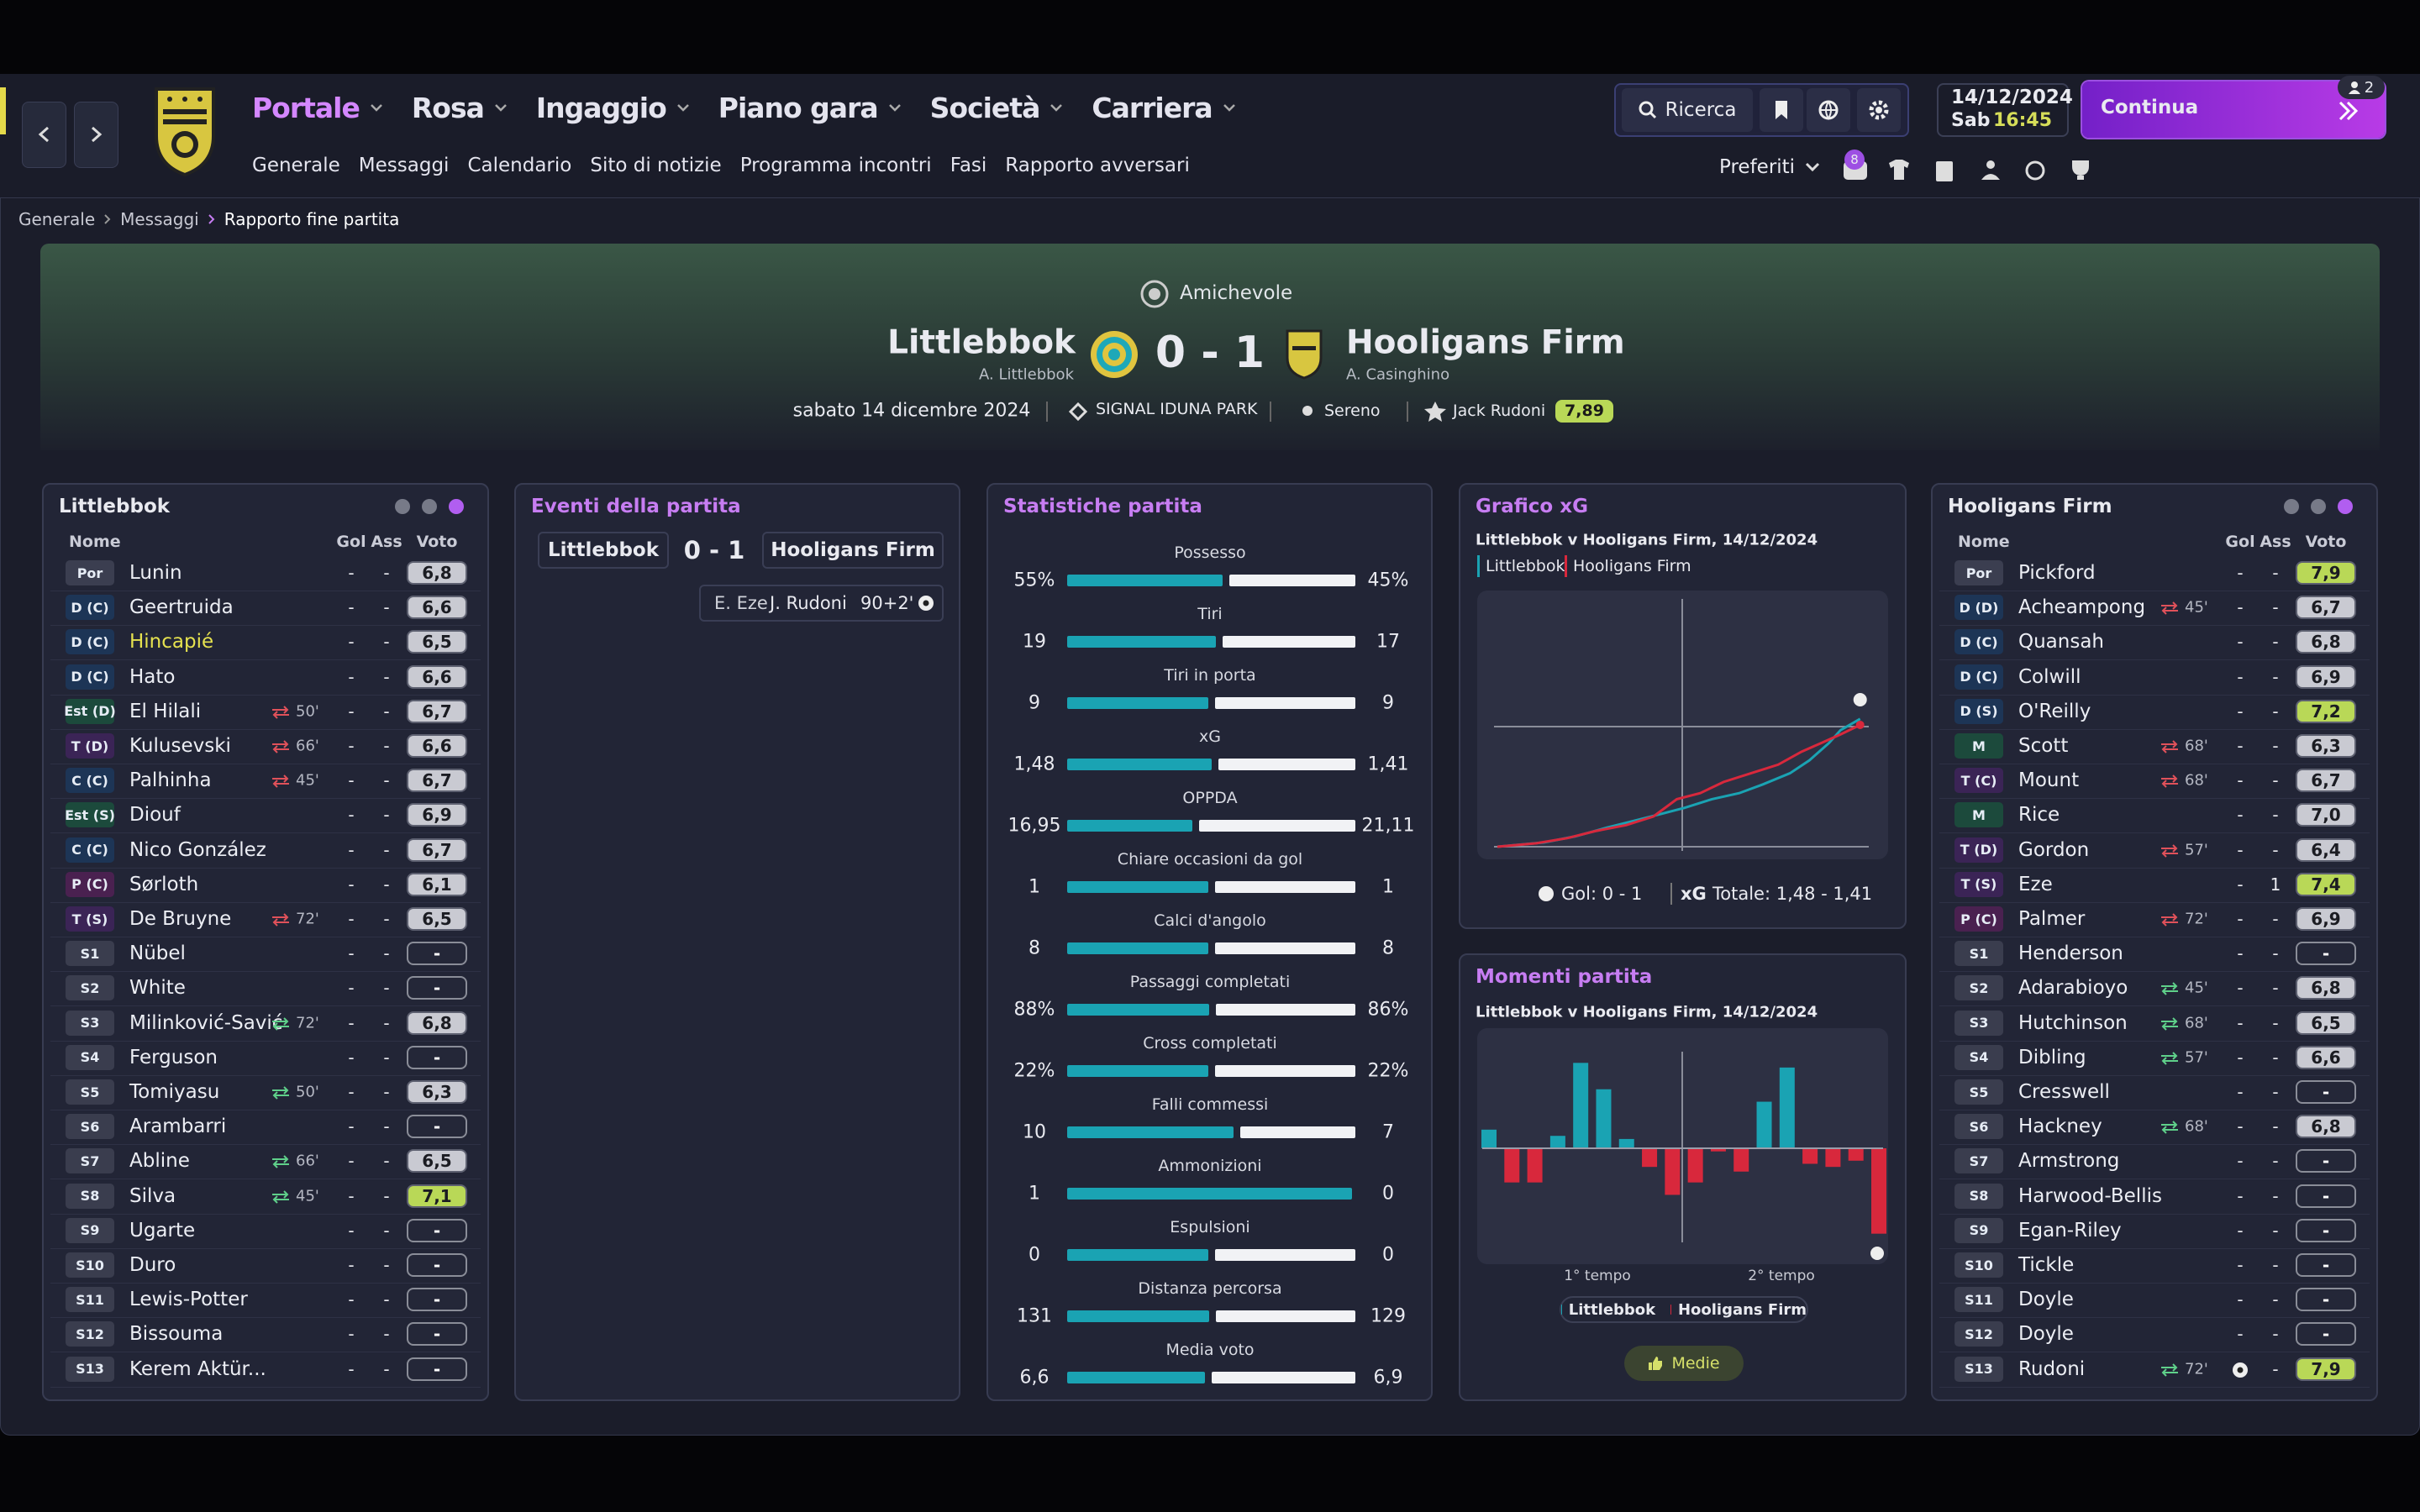 This screenshot has width=2420, height=1512. Describe the element at coordinates (265, 746) in the screenshot. I see `player-row: T (D) Kulusevski 66' - -6,6` at that location.